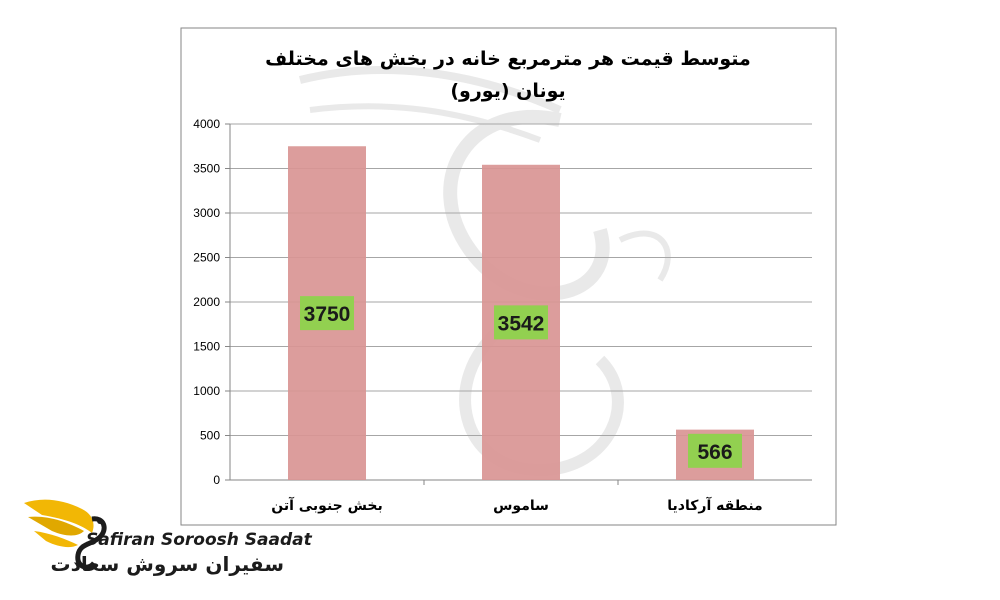 This screenshot has width=1000, height=600. I want to click on data-label: 3542, so click(521, 323).